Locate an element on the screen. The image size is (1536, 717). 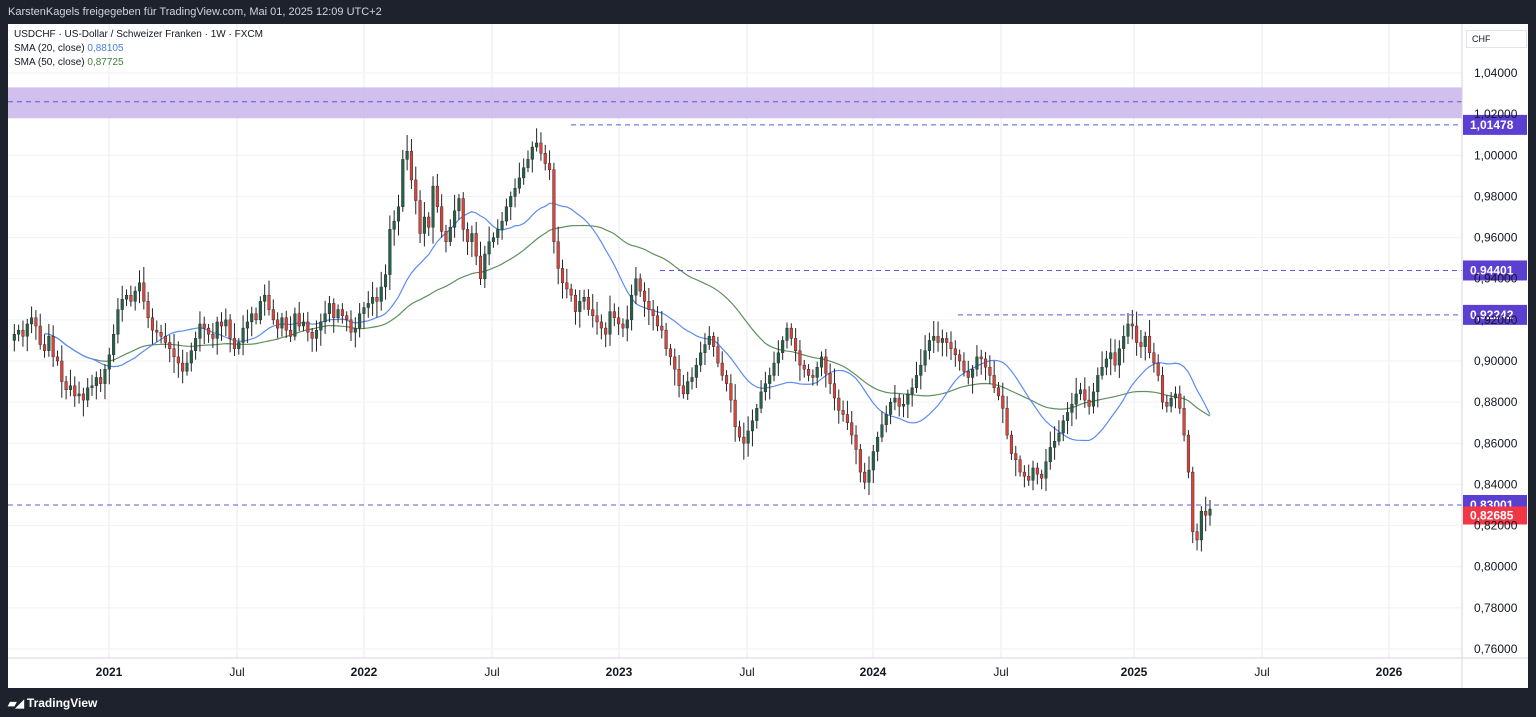
bottom-bar: ▰◢ TradingView is located at coordinates (768, 702).